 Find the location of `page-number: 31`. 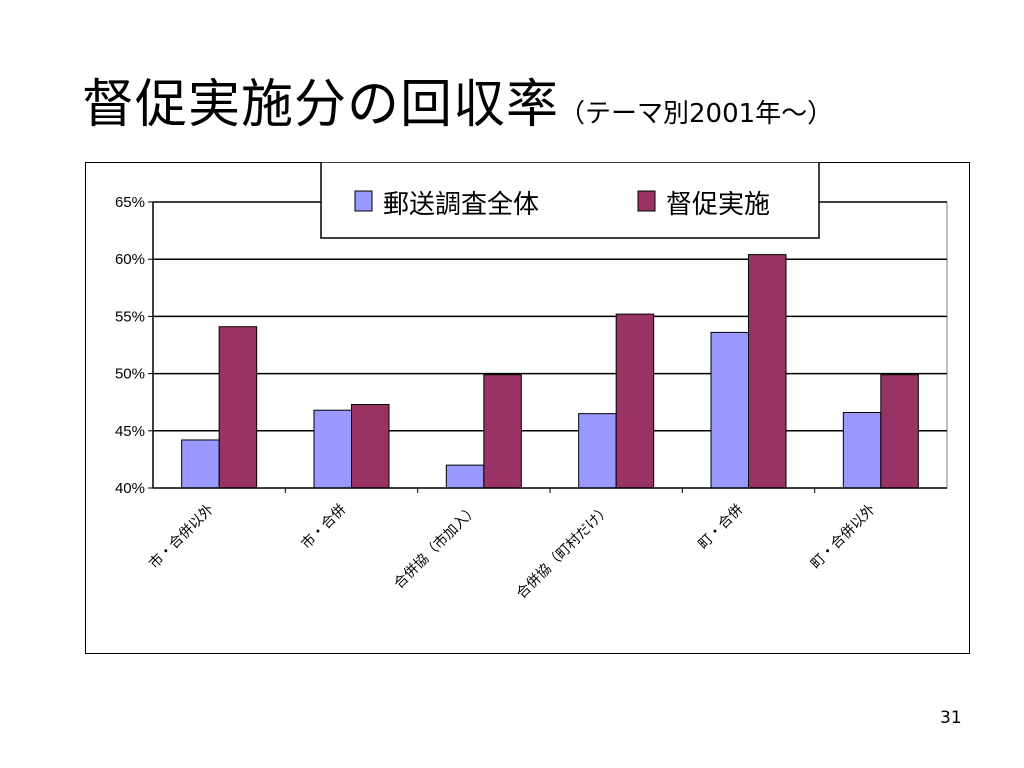

page-number: 31 is located at coordinates (951, 718).